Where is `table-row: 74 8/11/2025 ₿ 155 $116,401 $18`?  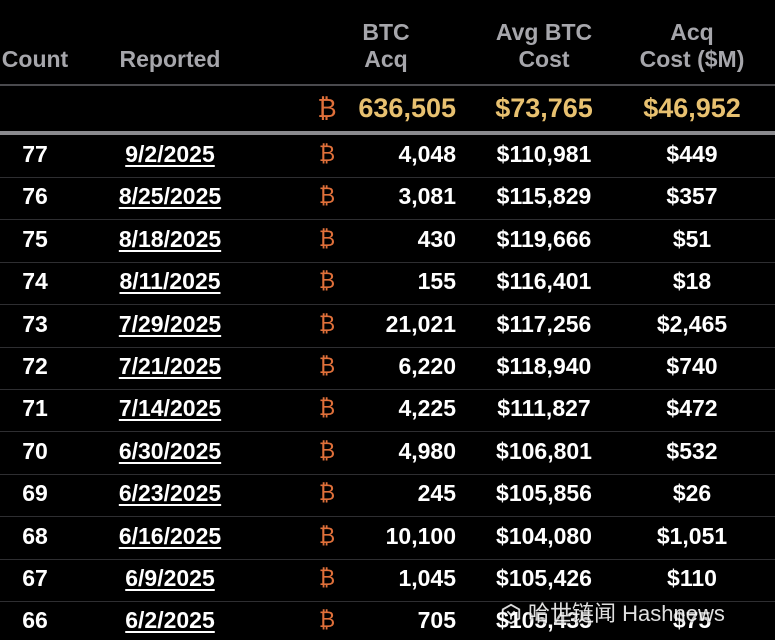
table-row: 74 8/11/2025 ₿ 155 $116,401 $18 is located at coordinates (387, 284).